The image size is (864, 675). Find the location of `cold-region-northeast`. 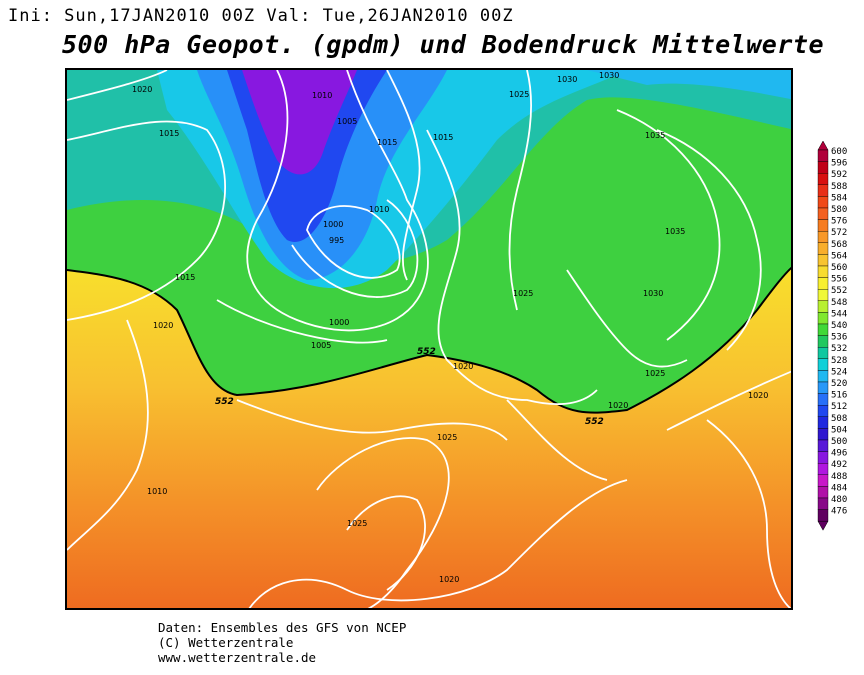

cold-region-northeast is located at coordinates (689, 85).